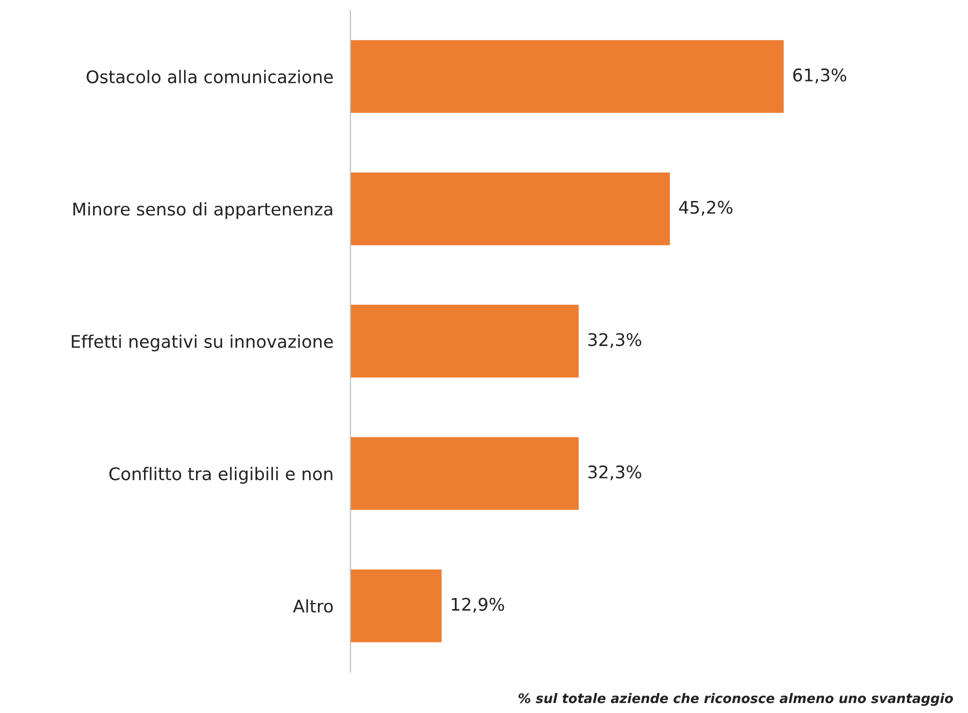  I want to click on y-tick-label: Altro, so click(313, 606).